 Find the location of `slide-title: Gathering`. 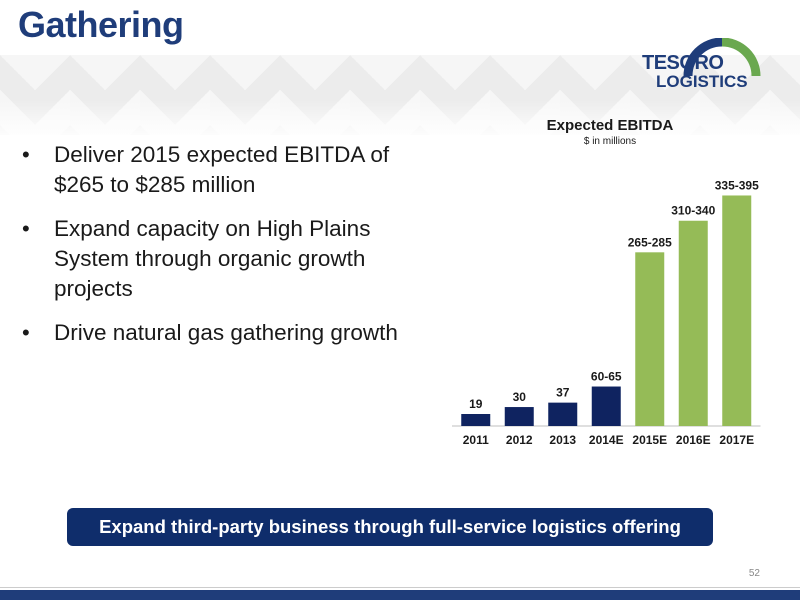

slide-title: Gathering is located at coordinates (101, 24).